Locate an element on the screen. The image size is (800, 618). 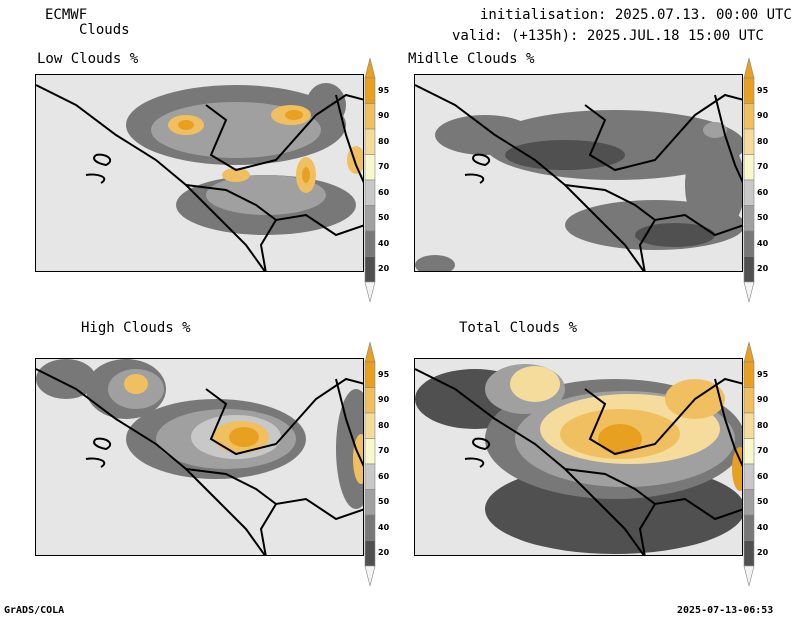
product-label: Clouds is located at coordinates (104, 30).